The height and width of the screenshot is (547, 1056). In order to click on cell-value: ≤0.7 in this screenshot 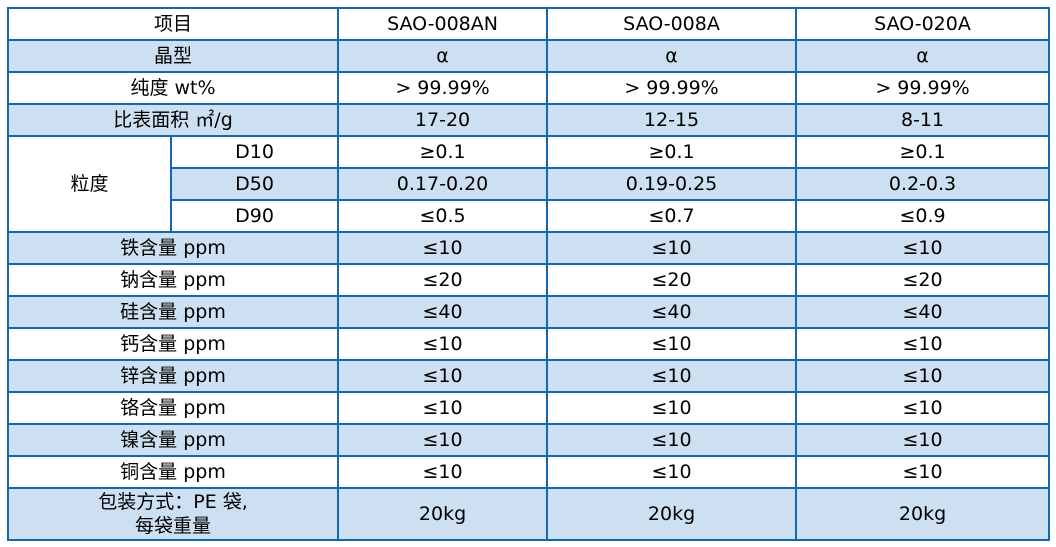, I will do `click(672, 216)`.